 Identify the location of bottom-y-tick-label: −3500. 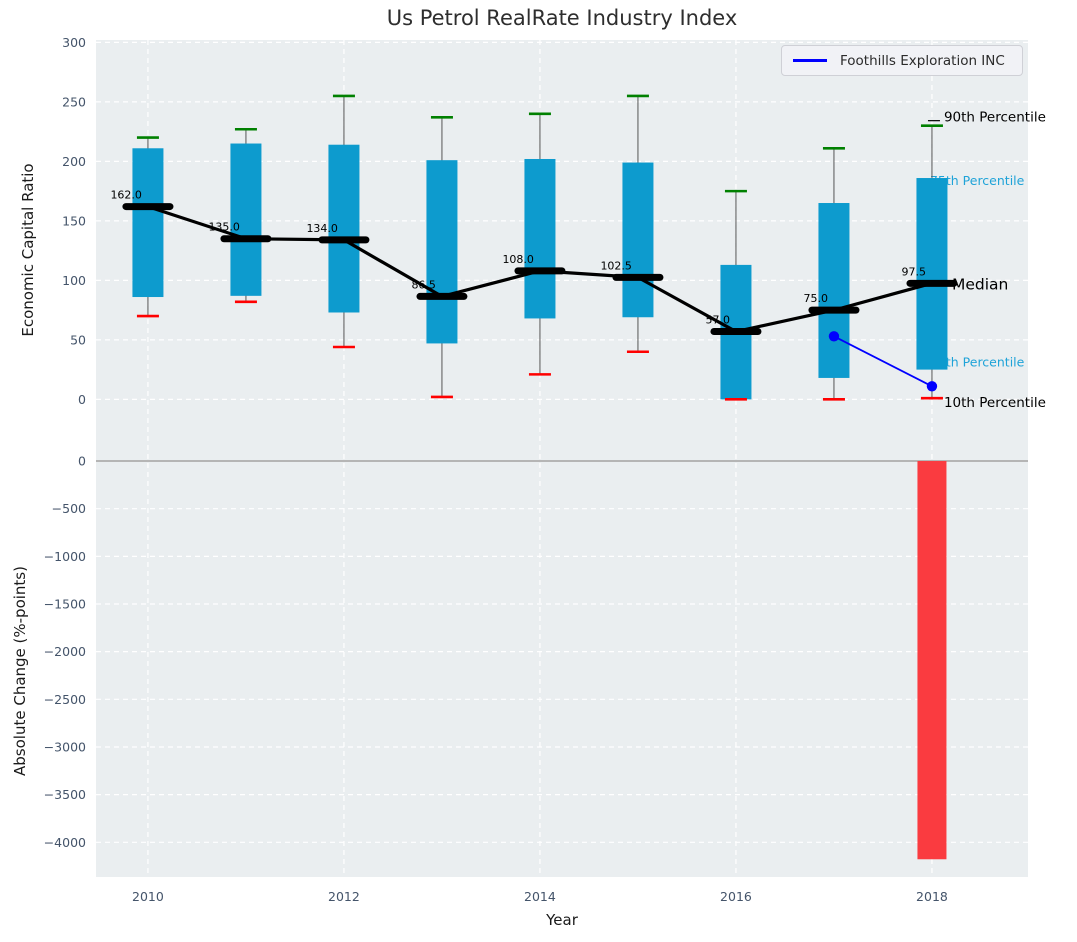
(65, 794).